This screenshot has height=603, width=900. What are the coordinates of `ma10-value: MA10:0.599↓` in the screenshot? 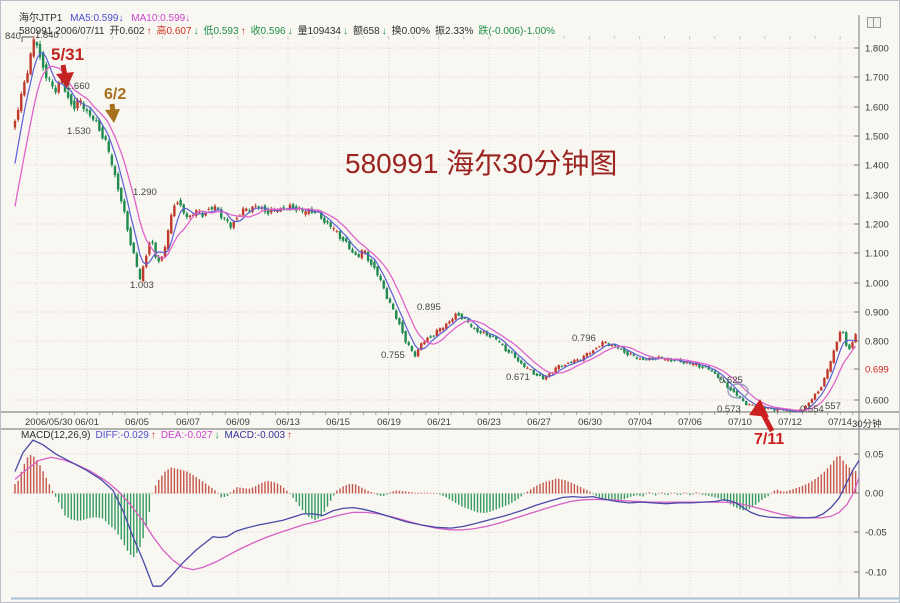 It's located at (161, 18).